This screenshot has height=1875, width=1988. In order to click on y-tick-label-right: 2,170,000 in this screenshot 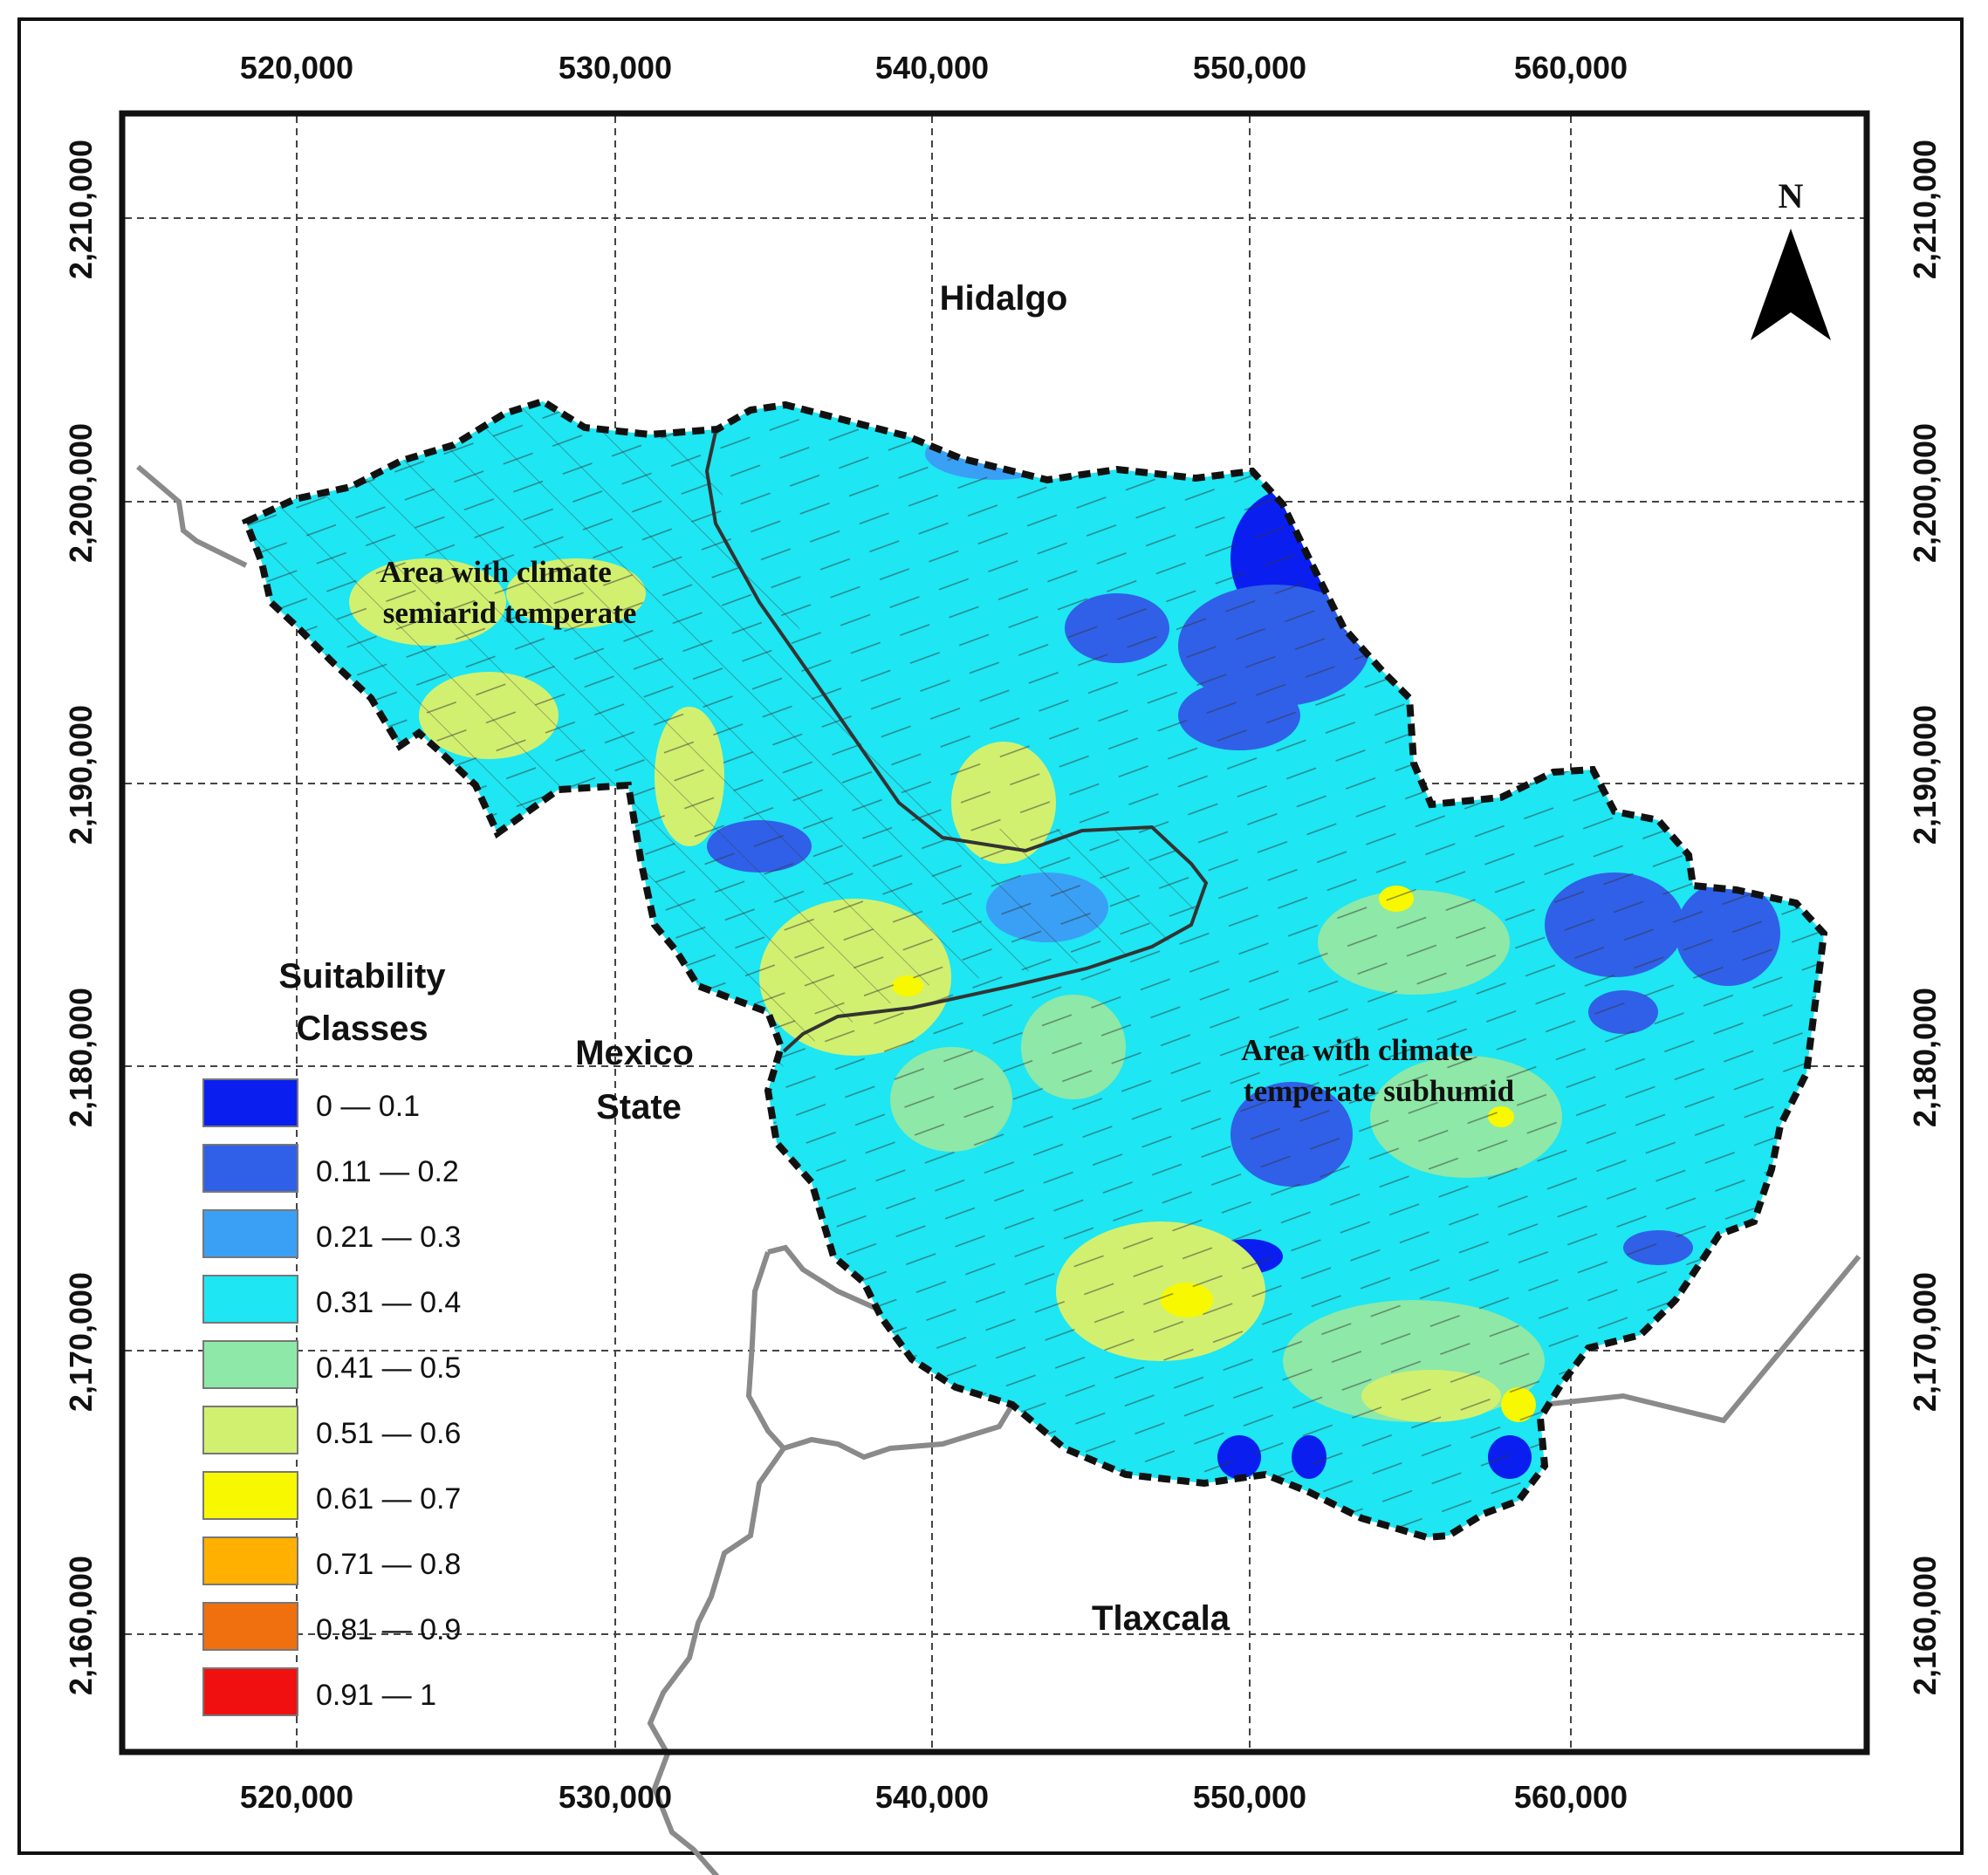, I will do `click(1925, 1342)`.